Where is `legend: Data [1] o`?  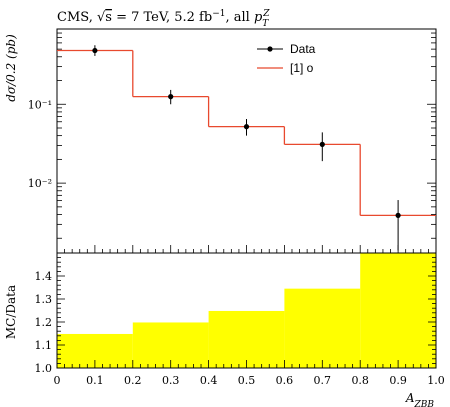
legend: Data [1] o is located at coordinates (286, 58).